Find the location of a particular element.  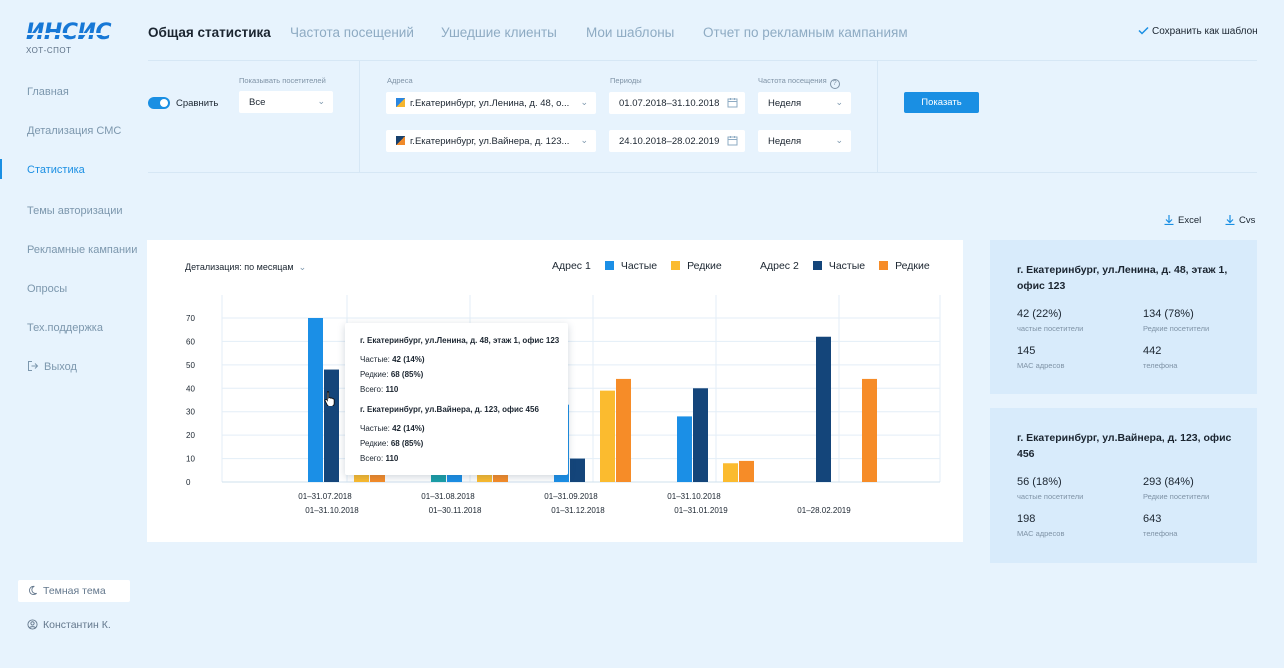

x-label-period-1: 01–31.08.2018 is located at coordinates (448, 496).